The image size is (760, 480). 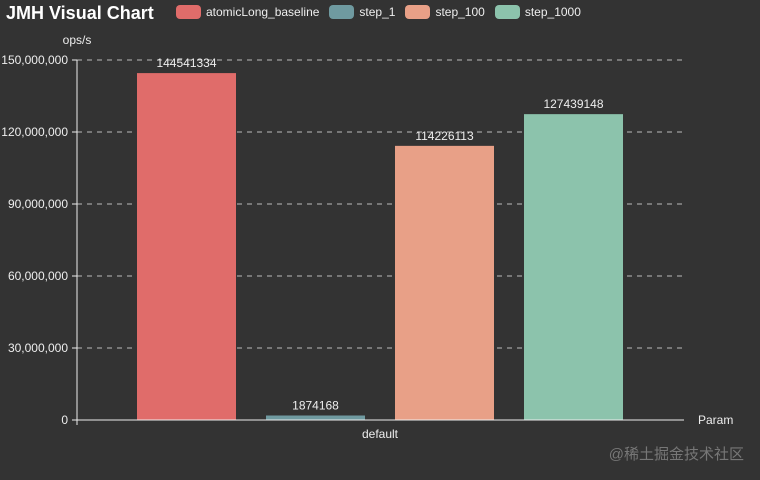 I want to click on legend-item-step_1000: step_1000, so click(x=537, y=12).